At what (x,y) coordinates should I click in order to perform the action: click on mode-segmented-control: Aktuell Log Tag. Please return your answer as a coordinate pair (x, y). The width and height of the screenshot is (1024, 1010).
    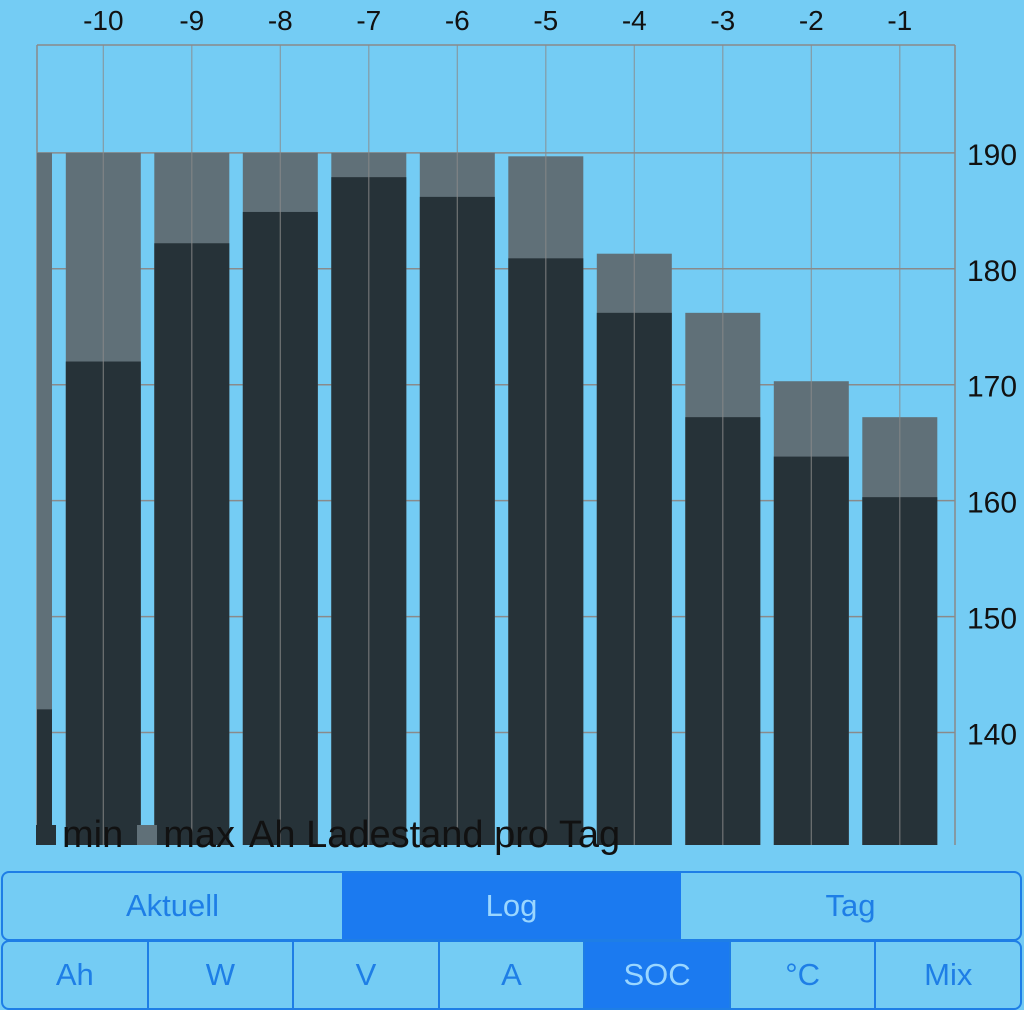
    Looking at the image, I should click on (511, 906).